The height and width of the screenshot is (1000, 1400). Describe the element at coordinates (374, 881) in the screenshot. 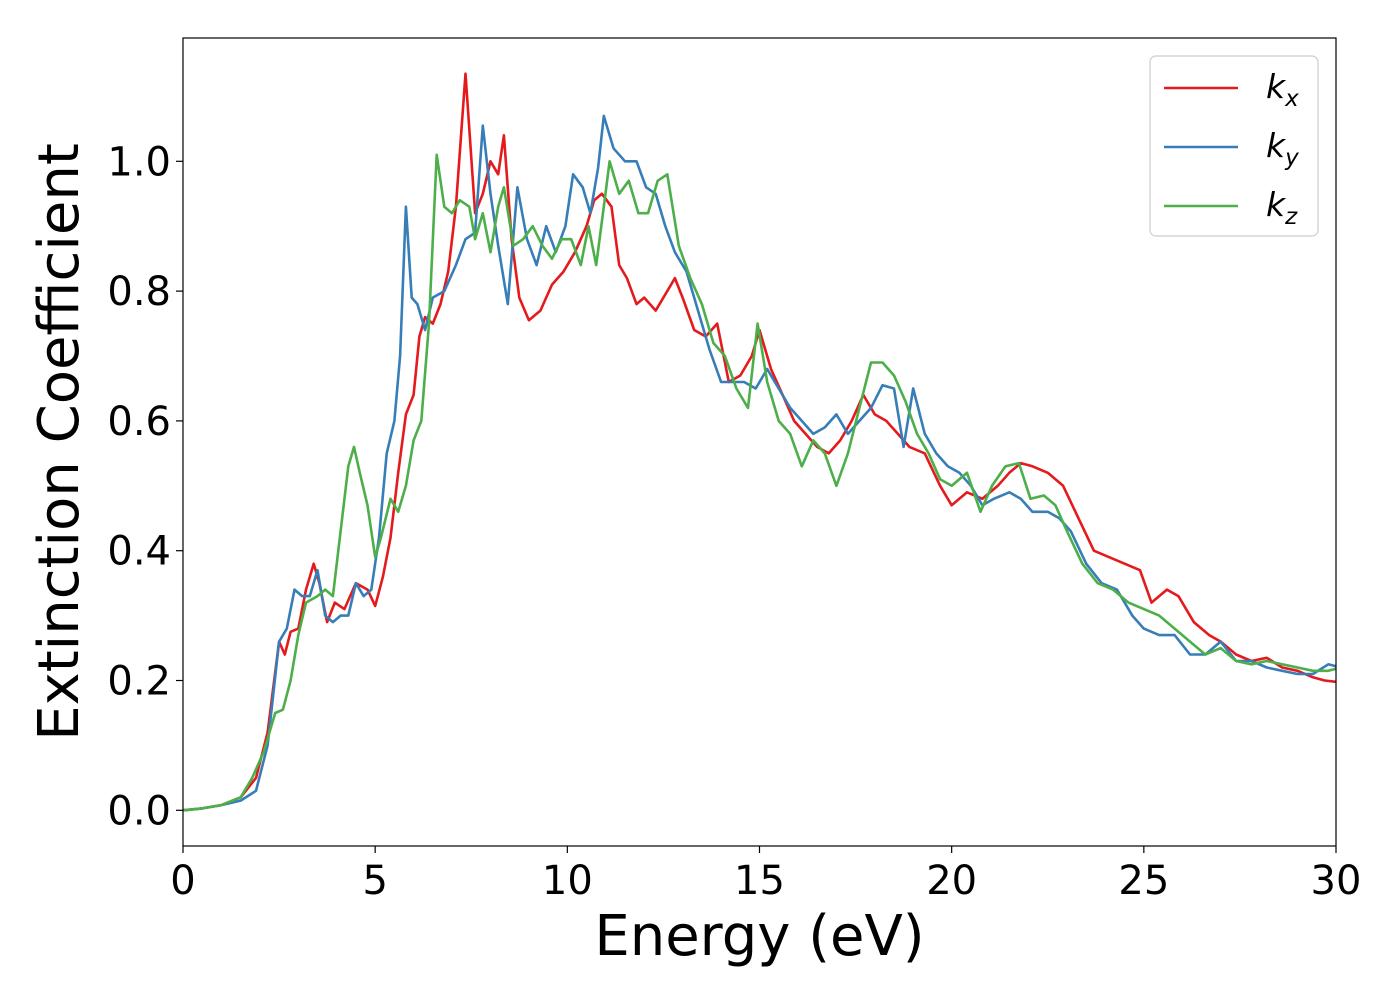

I see `x-tick-label: 5` at that location.